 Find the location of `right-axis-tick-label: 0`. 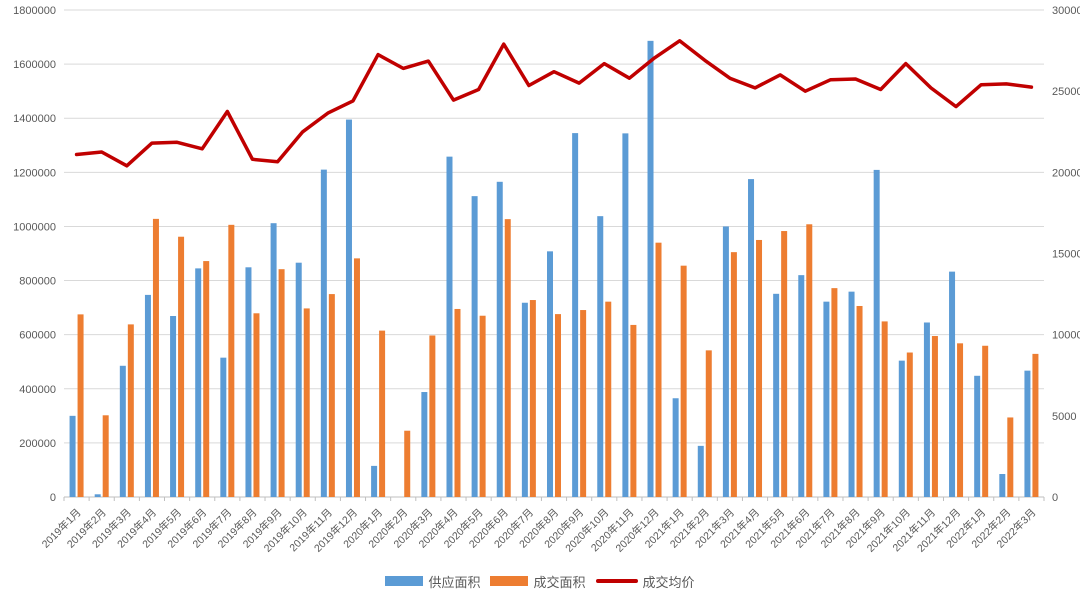

right-axis-tick-label: 0 is located at coordinates (1055, 498).